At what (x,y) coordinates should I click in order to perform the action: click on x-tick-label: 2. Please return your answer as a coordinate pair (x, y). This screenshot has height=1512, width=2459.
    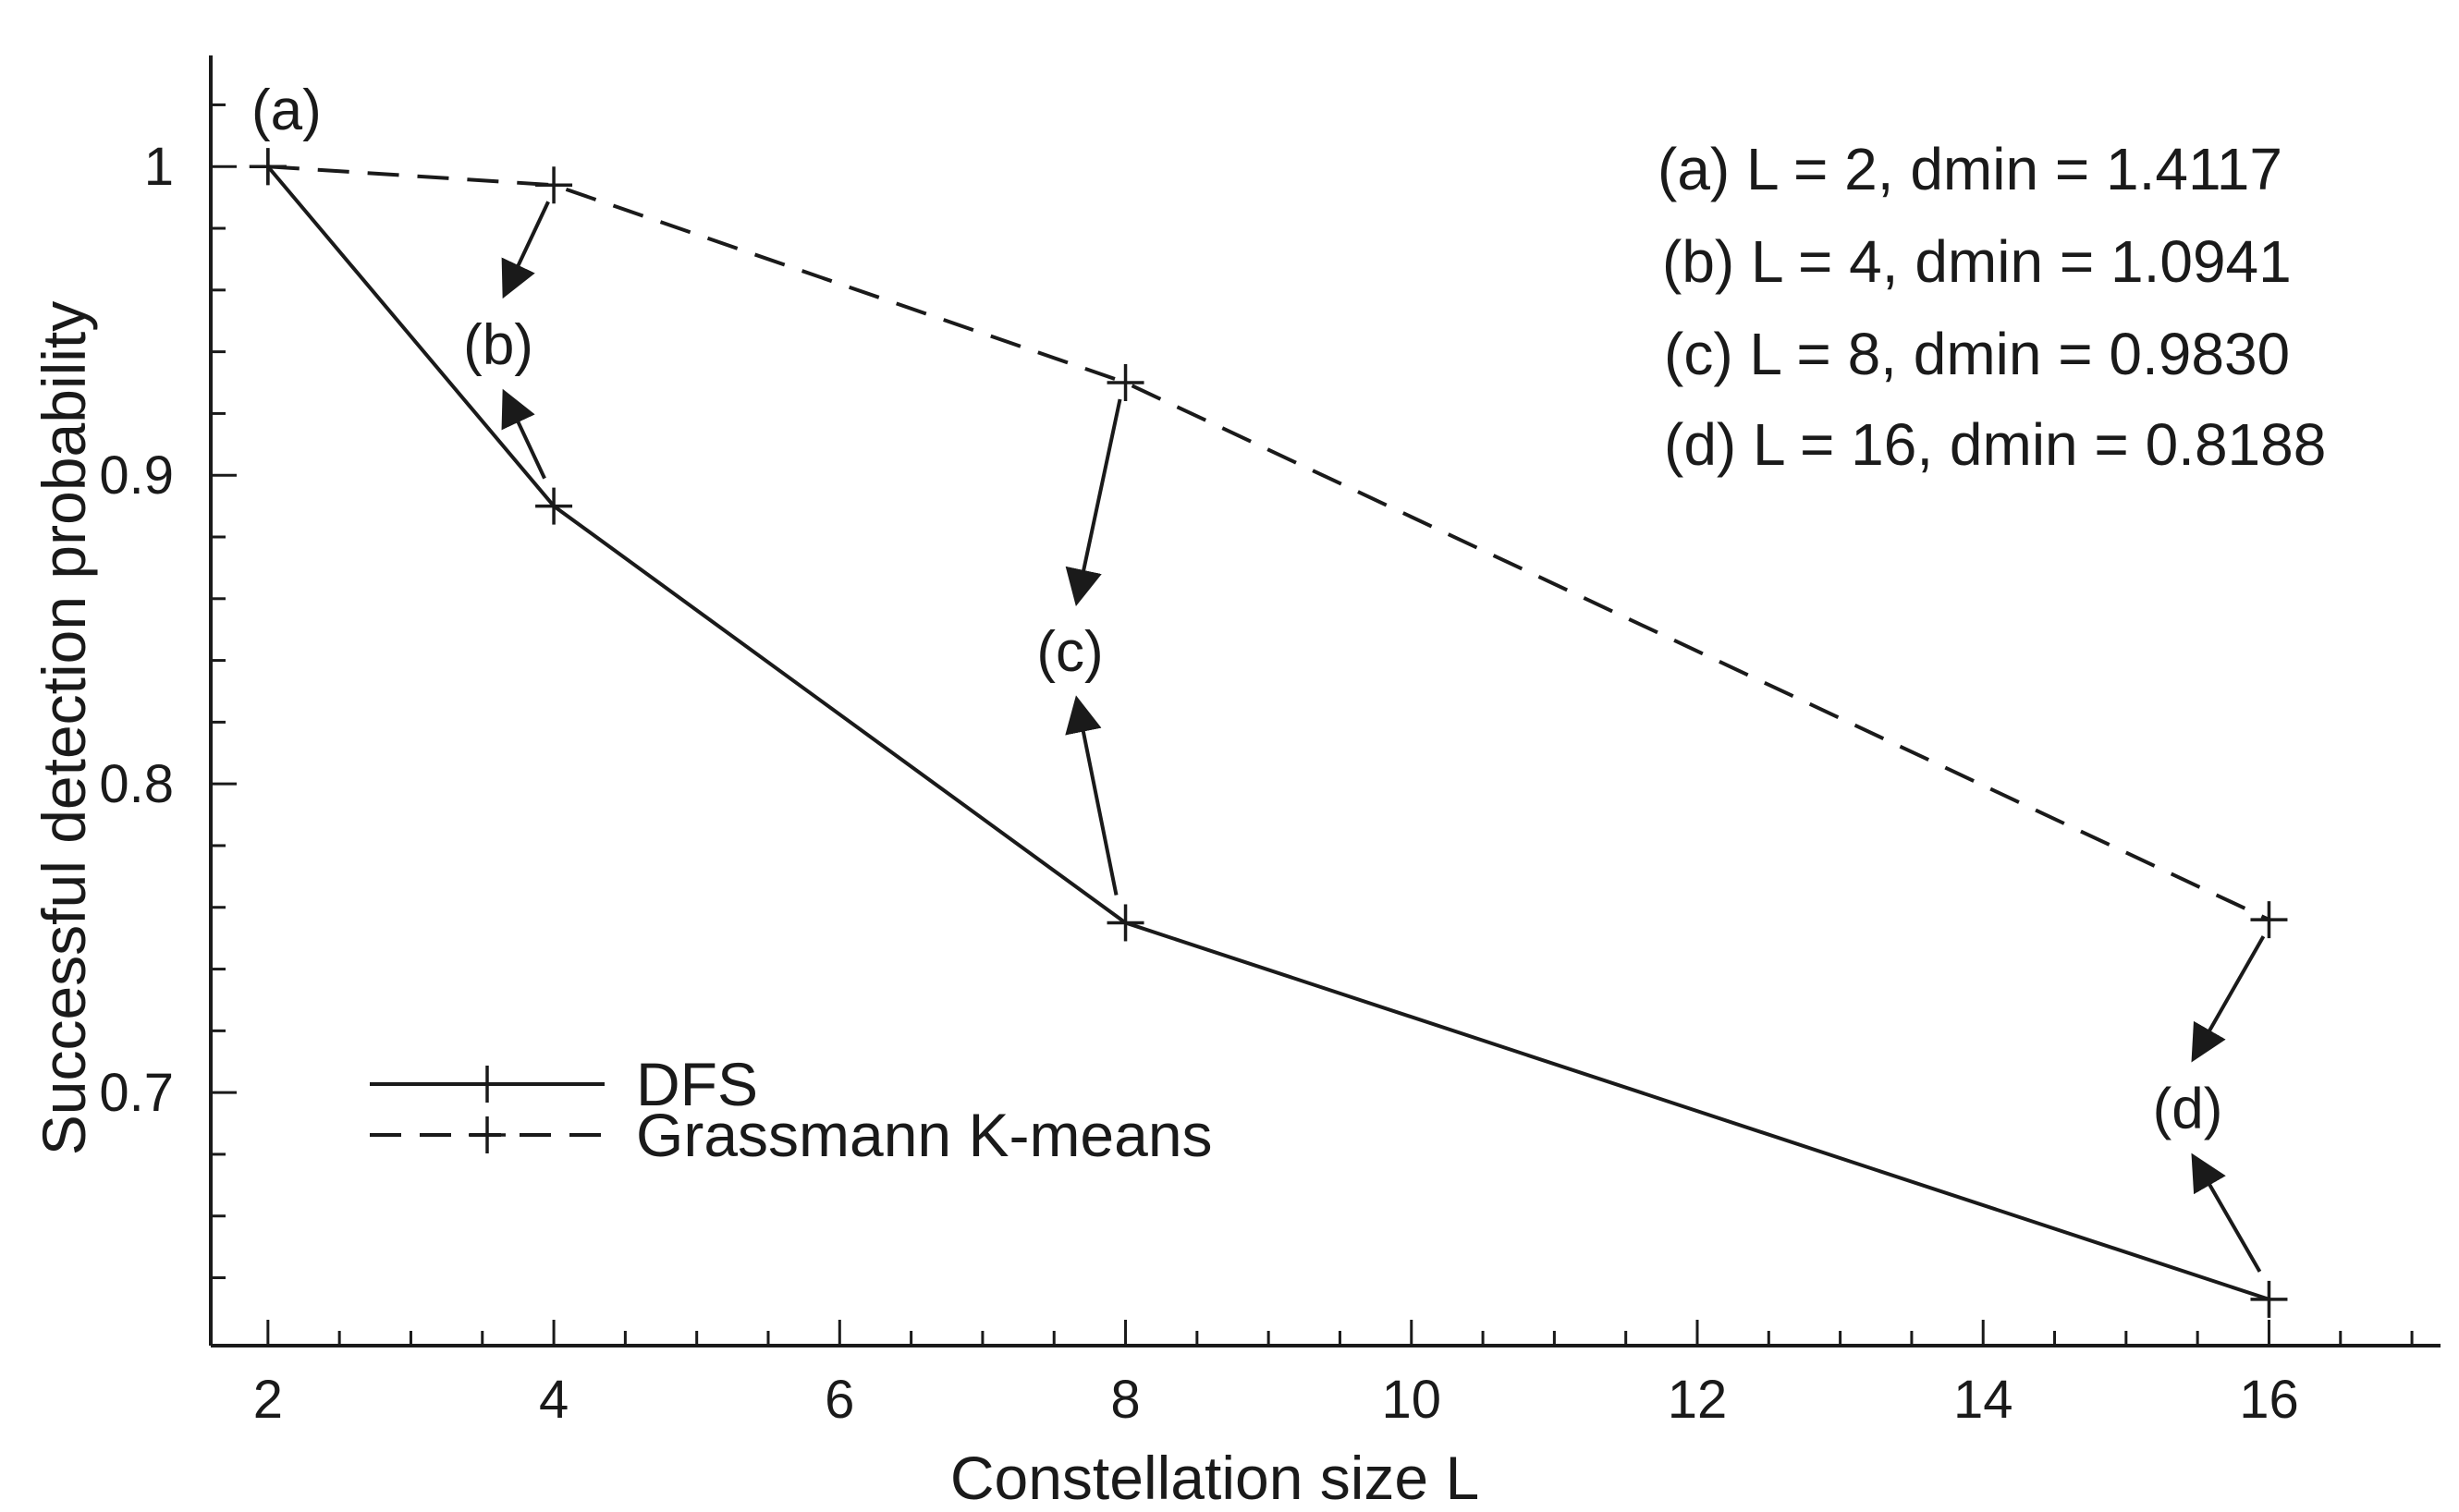
    Looking at the image, I should click on (268, 1400).